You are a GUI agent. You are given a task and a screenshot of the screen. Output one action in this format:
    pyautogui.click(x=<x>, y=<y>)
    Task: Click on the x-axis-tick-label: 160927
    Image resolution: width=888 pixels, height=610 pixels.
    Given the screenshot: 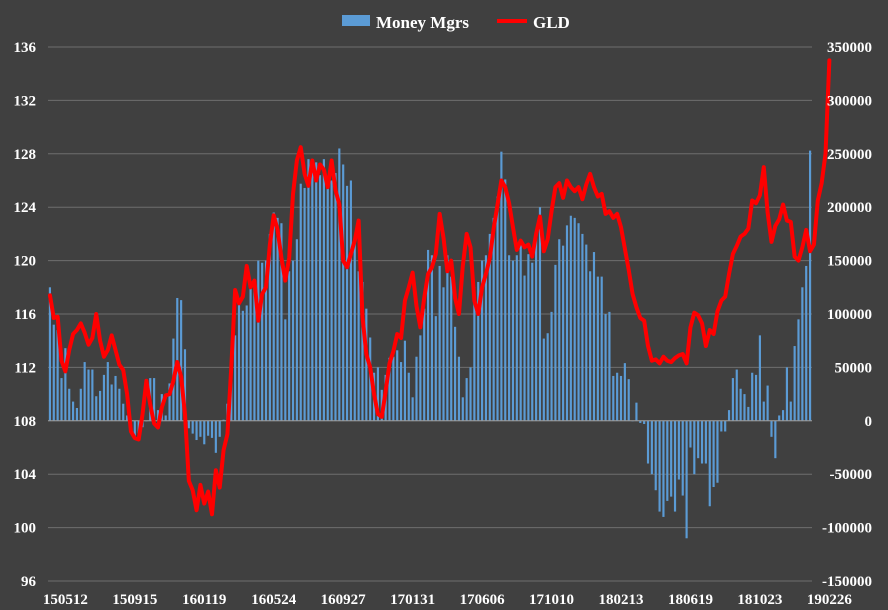 What is the action you would take?
    pyautogui.click(x=344, y=600)
    